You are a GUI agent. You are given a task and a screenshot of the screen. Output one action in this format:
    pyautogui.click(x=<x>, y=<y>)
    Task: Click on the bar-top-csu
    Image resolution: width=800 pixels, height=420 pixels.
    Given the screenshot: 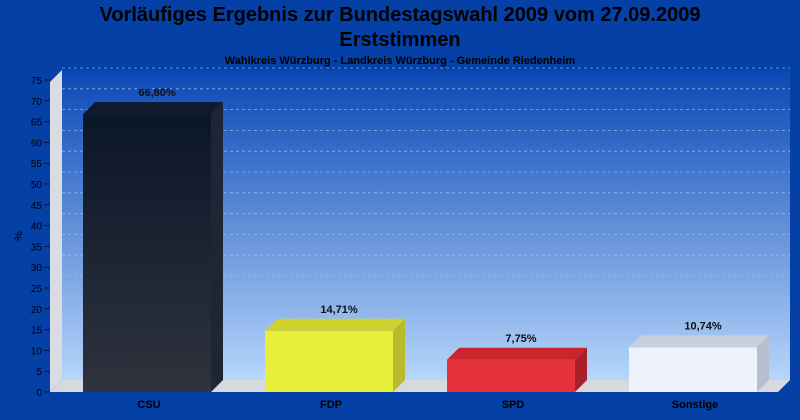 What is the action you would take?
    pyautogui.click(x=153, y=108)
    